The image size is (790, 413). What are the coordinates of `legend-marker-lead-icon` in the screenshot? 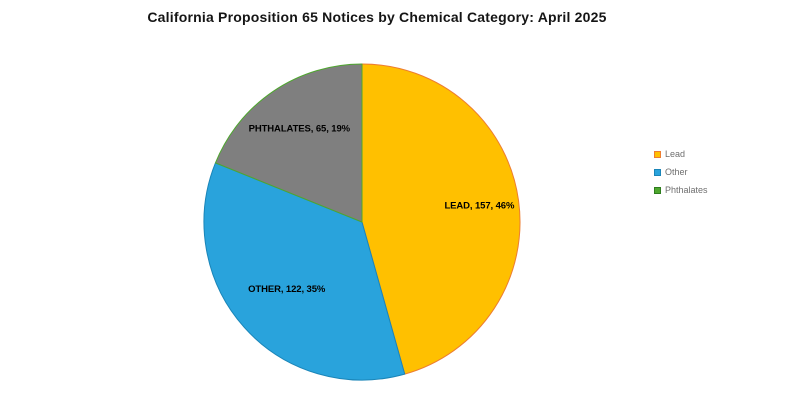 It's located at (657, 154).